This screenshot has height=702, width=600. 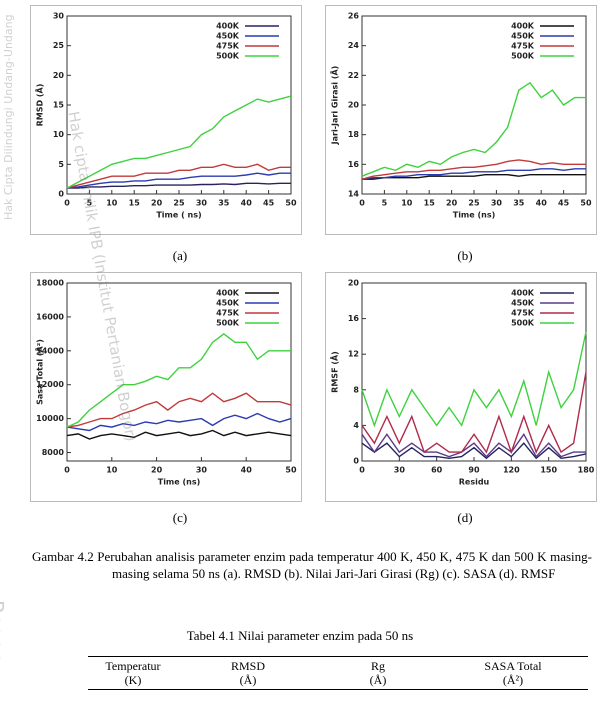 What do you see at coordinates (465, 255) in the screenshot?
I see `panel-label: (b)` at bounding box center [465, 255].